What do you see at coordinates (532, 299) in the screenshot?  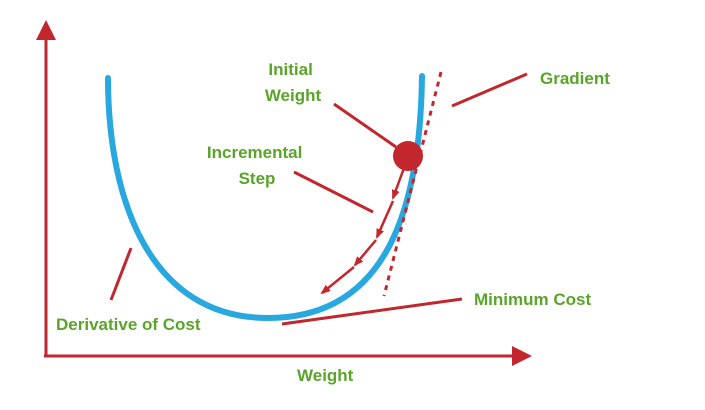 I see `minimum-cost-label: Minimum Cost` at bounding box center [532, 299].